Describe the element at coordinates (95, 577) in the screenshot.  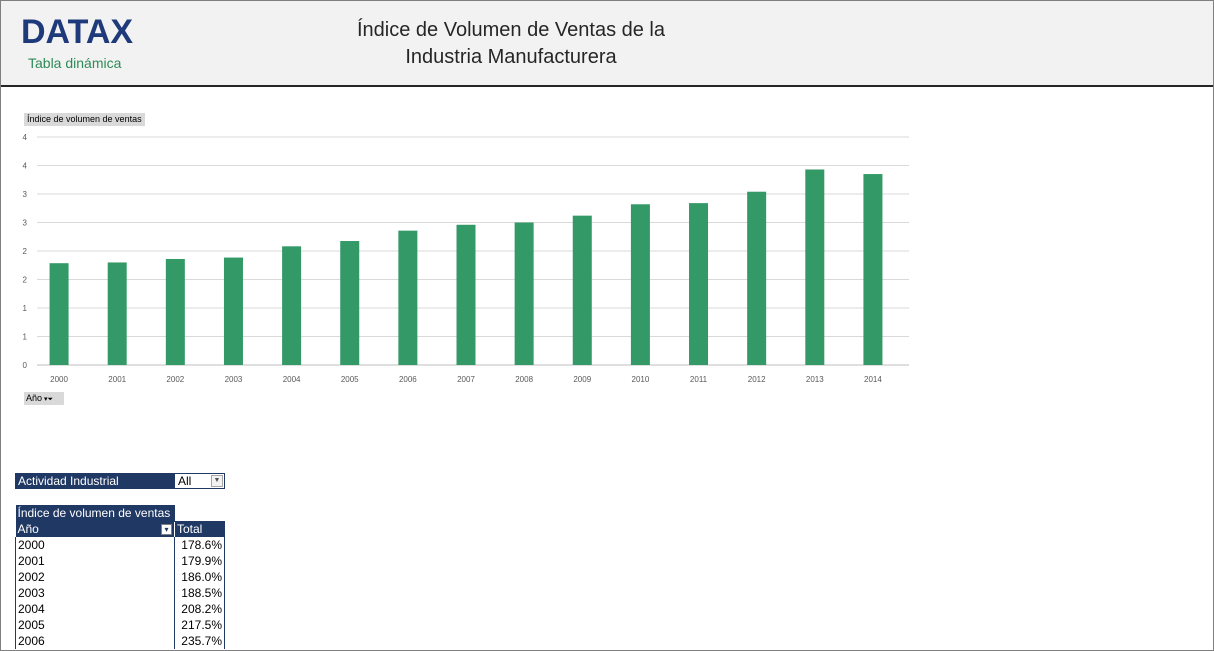
I see `row-year: 2002` at that location.